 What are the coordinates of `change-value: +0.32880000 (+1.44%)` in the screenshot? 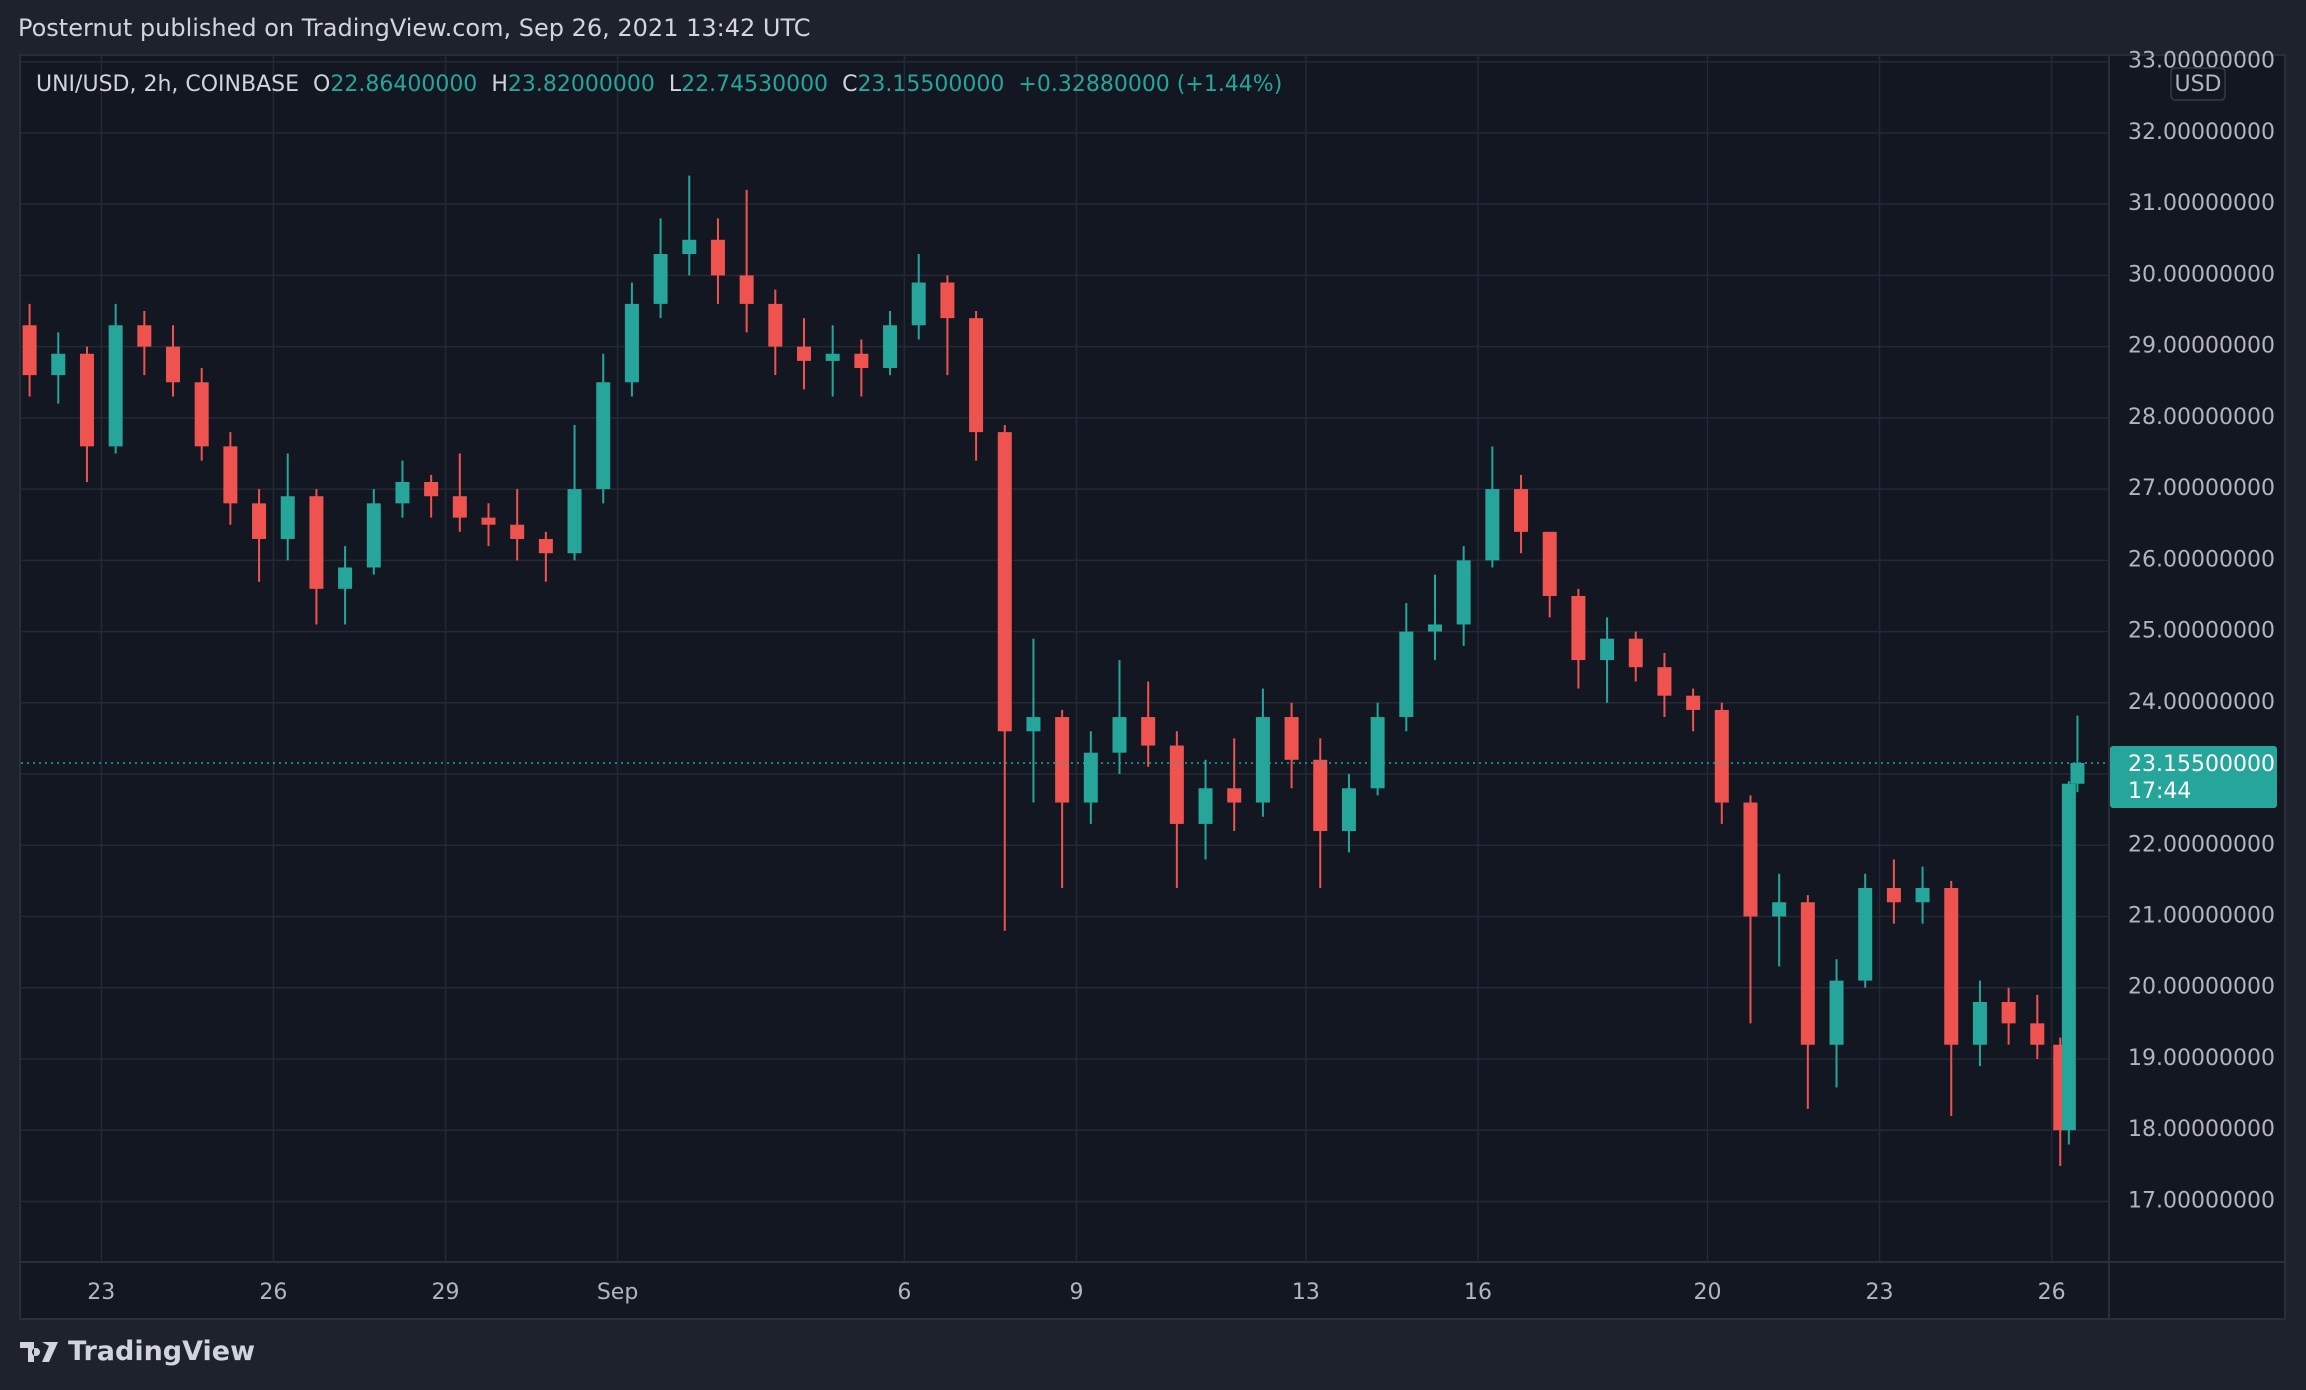 It's located at (1150, 84).